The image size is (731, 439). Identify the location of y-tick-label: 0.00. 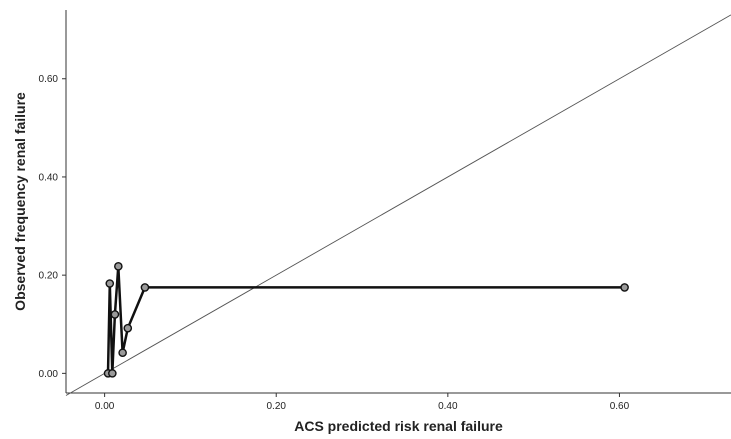
(49, 374).